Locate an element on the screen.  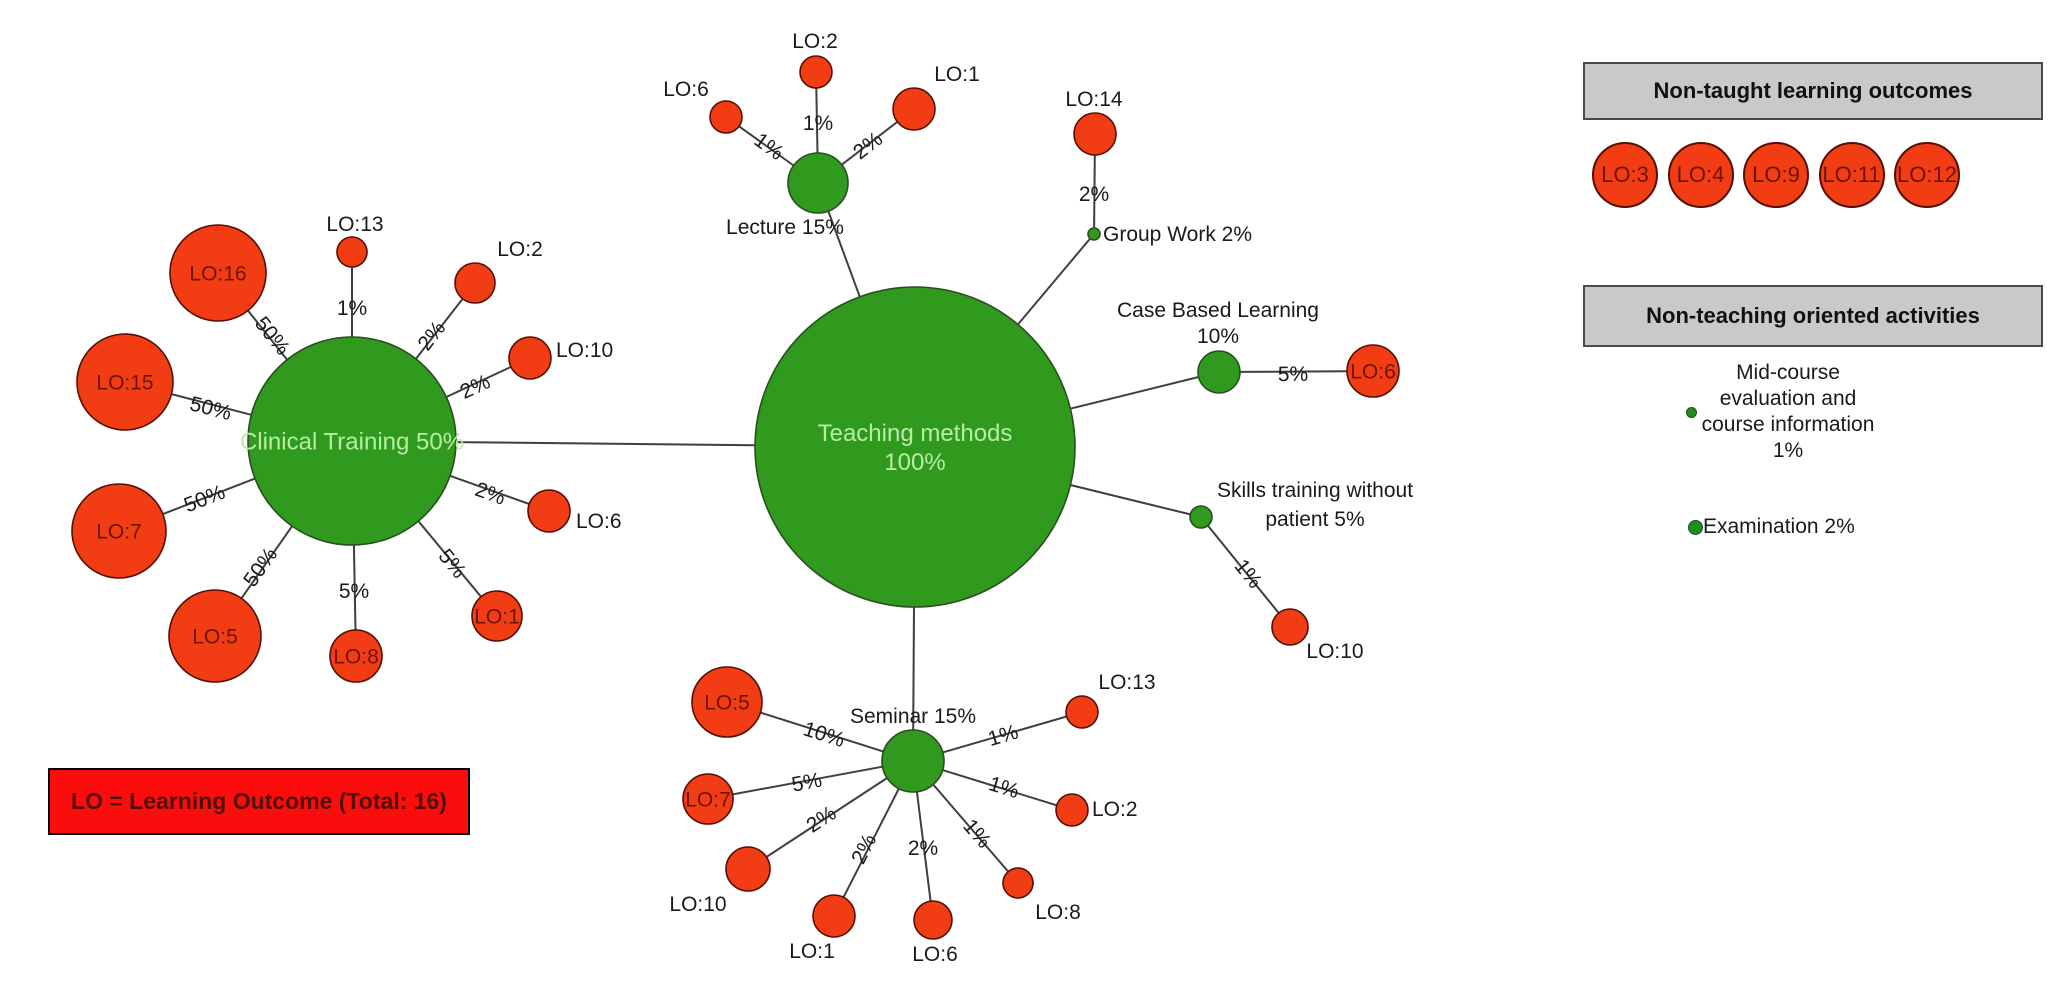
edge-seminar-se1 is located at coordinates (871, 843).